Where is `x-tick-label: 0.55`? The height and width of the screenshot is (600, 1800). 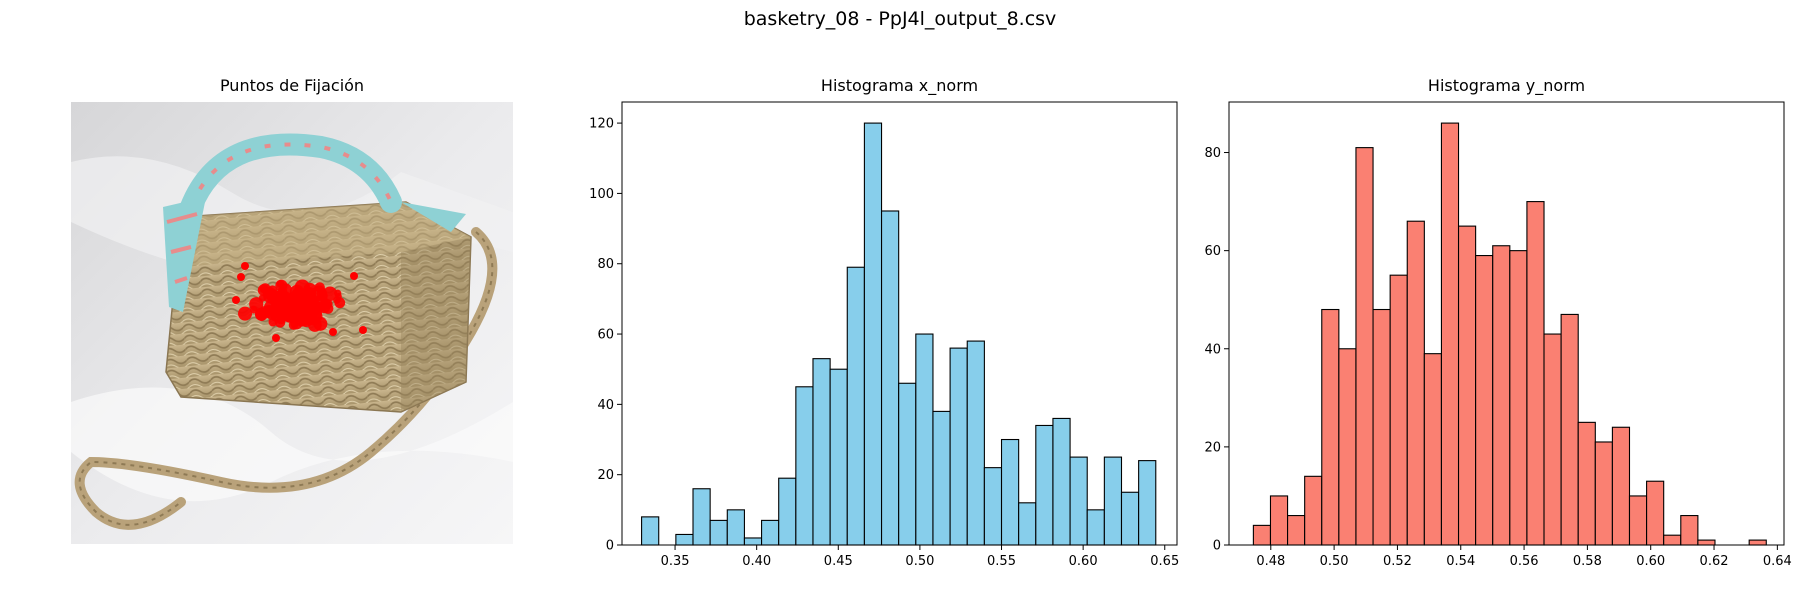 x-tick-label: 0.55 is located at coordinates (1001, 561).